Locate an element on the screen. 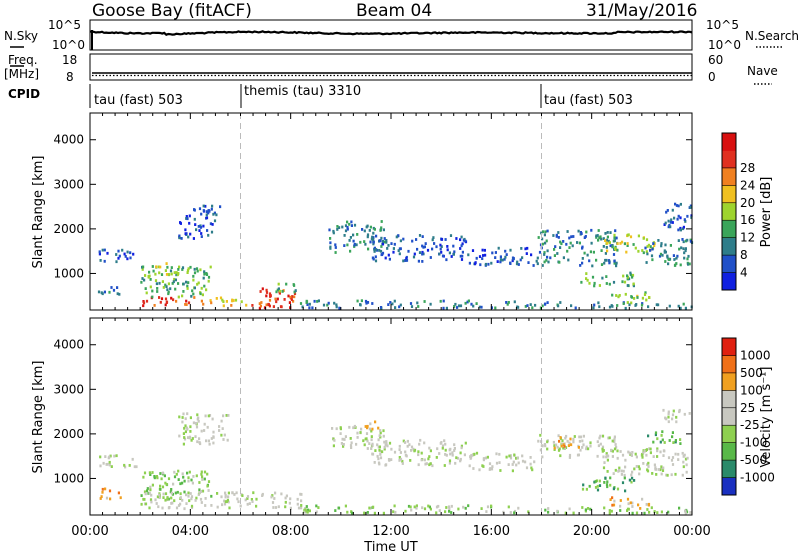 The image size is (800, 554). y-tick-label: 4000 is located at coordinates (68, 140).